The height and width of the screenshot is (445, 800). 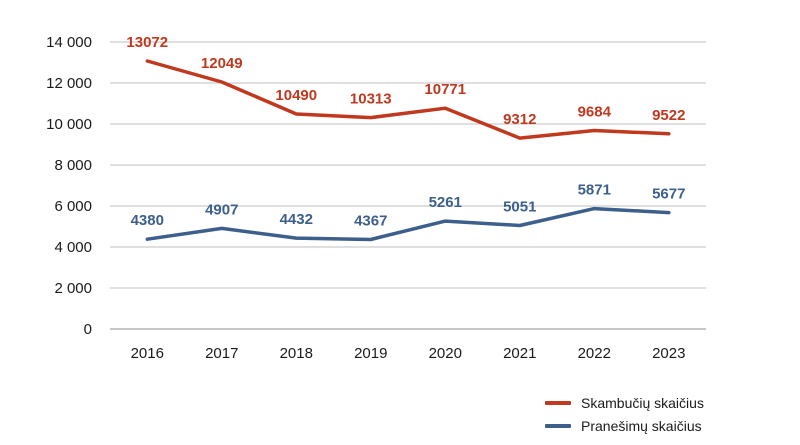 What do you see at coordinates (641, 426) in the screenshot?
I see `legend-label-reports: Pranešimų skaičius` at bounding box center [641, 426].